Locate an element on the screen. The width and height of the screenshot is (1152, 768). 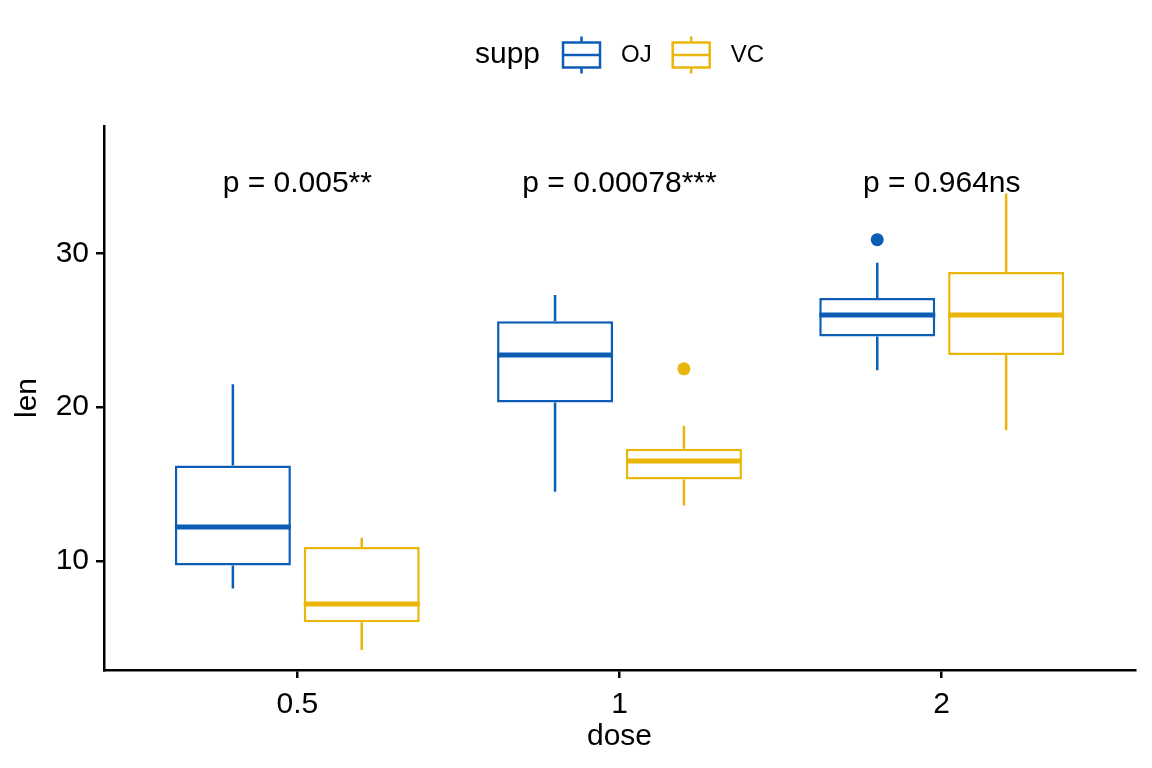
y-tick-label: 20 is located at coordinates (72, 405).